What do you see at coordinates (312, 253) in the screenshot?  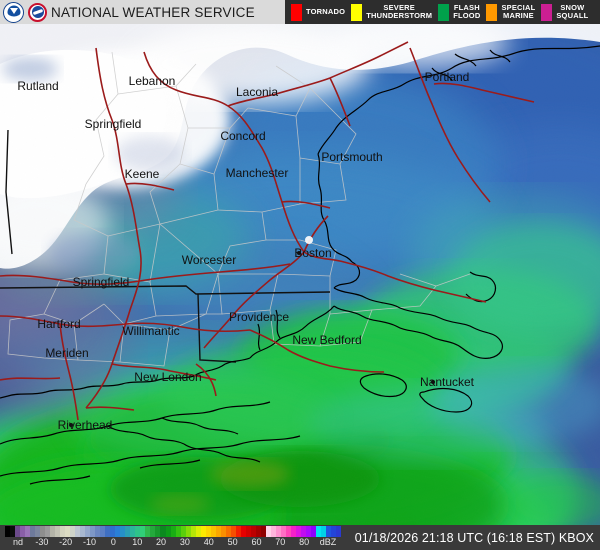 I see `city-label: Boston` at bounding box center [312, 253].